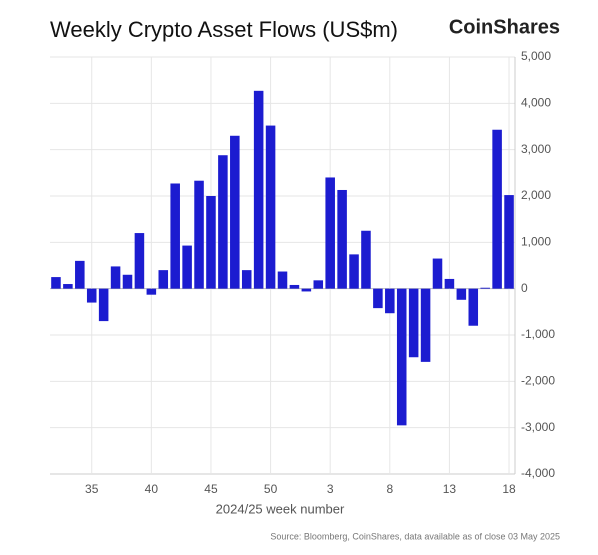 The height and width of the screenshot is (555, 598). I want to click on x-tick-label: 50, so click(271, 489).